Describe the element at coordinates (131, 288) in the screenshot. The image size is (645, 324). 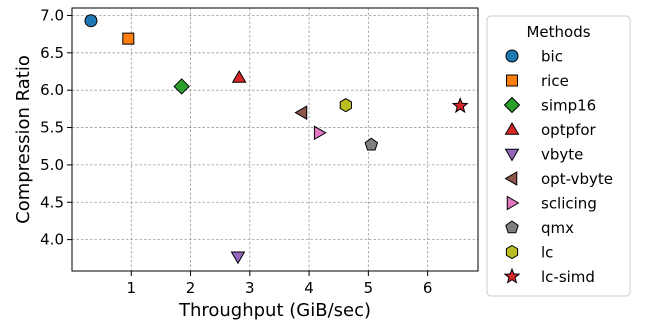
I see `x-tick-label: 1` at that location.